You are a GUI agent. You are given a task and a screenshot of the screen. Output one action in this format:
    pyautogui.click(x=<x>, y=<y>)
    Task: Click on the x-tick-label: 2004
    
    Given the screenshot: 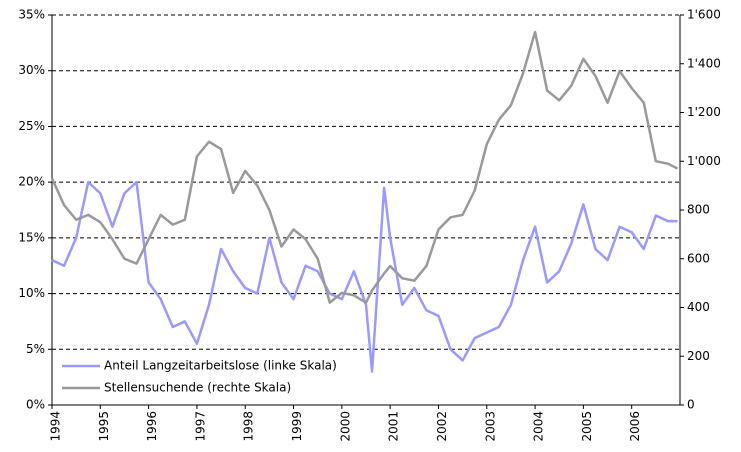 What is the action you would take?
    pyautogui.click(x=539, y=426)
    